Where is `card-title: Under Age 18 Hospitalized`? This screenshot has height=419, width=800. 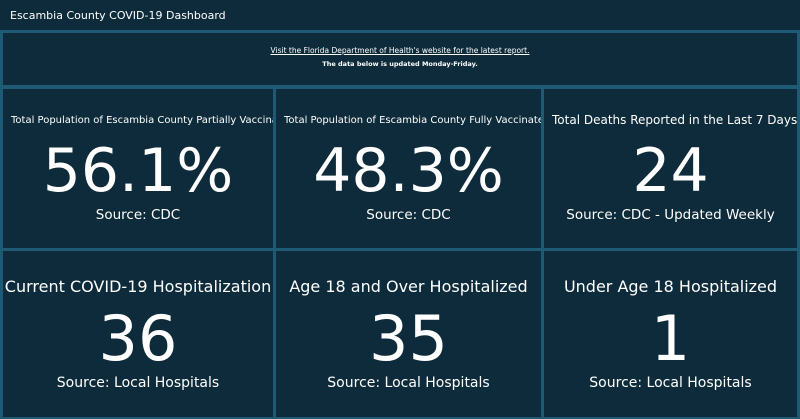
card-title: Under Age 18 Hospitalized is located at coordinates (670, 286).